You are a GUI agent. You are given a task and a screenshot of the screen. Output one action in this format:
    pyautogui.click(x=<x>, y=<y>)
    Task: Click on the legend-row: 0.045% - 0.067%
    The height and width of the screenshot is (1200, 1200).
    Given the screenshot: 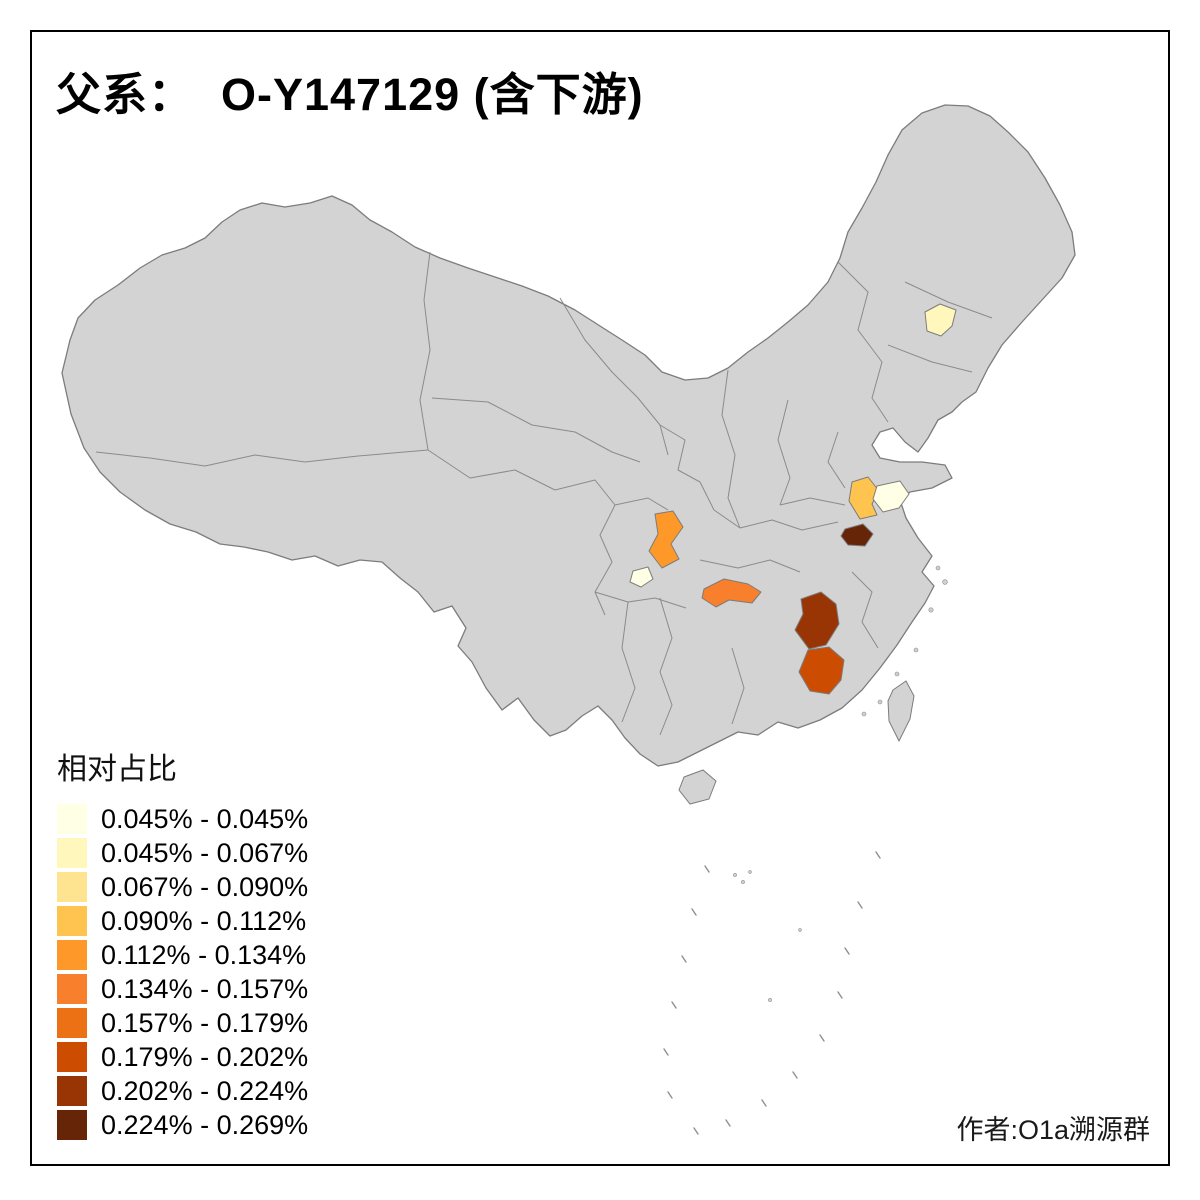 What is the action you would take?
    pyautogui.click(x=182, y=853)
    